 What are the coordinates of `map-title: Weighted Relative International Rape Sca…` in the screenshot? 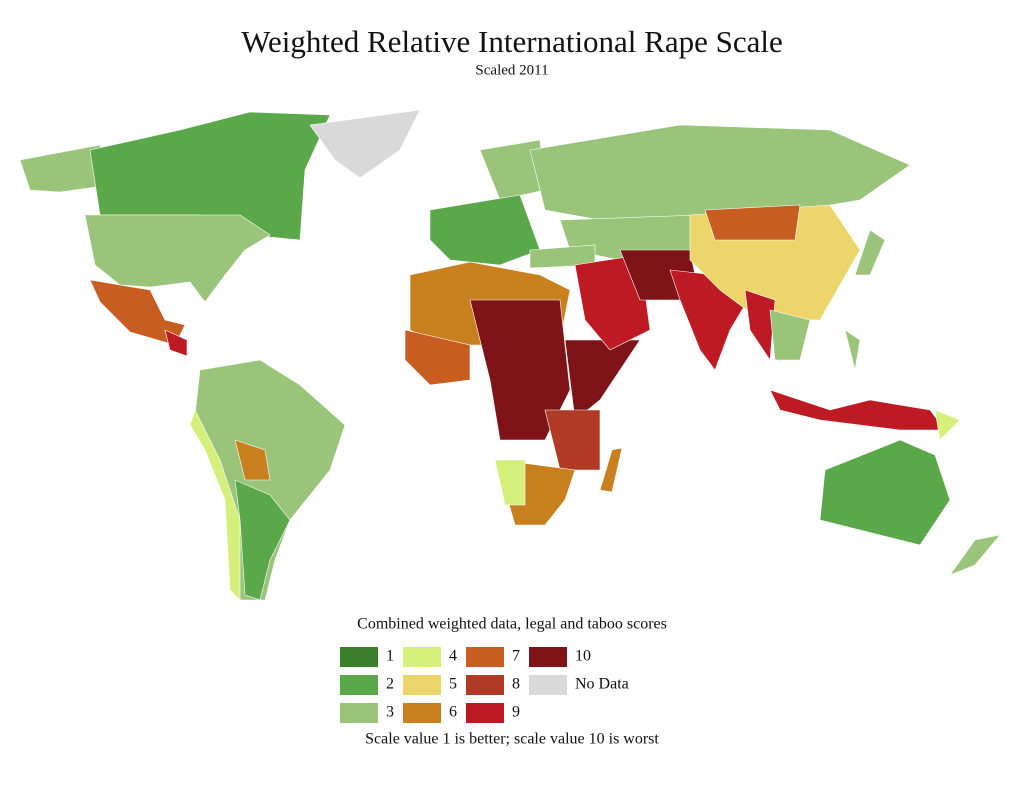 It's located at (512, 41).